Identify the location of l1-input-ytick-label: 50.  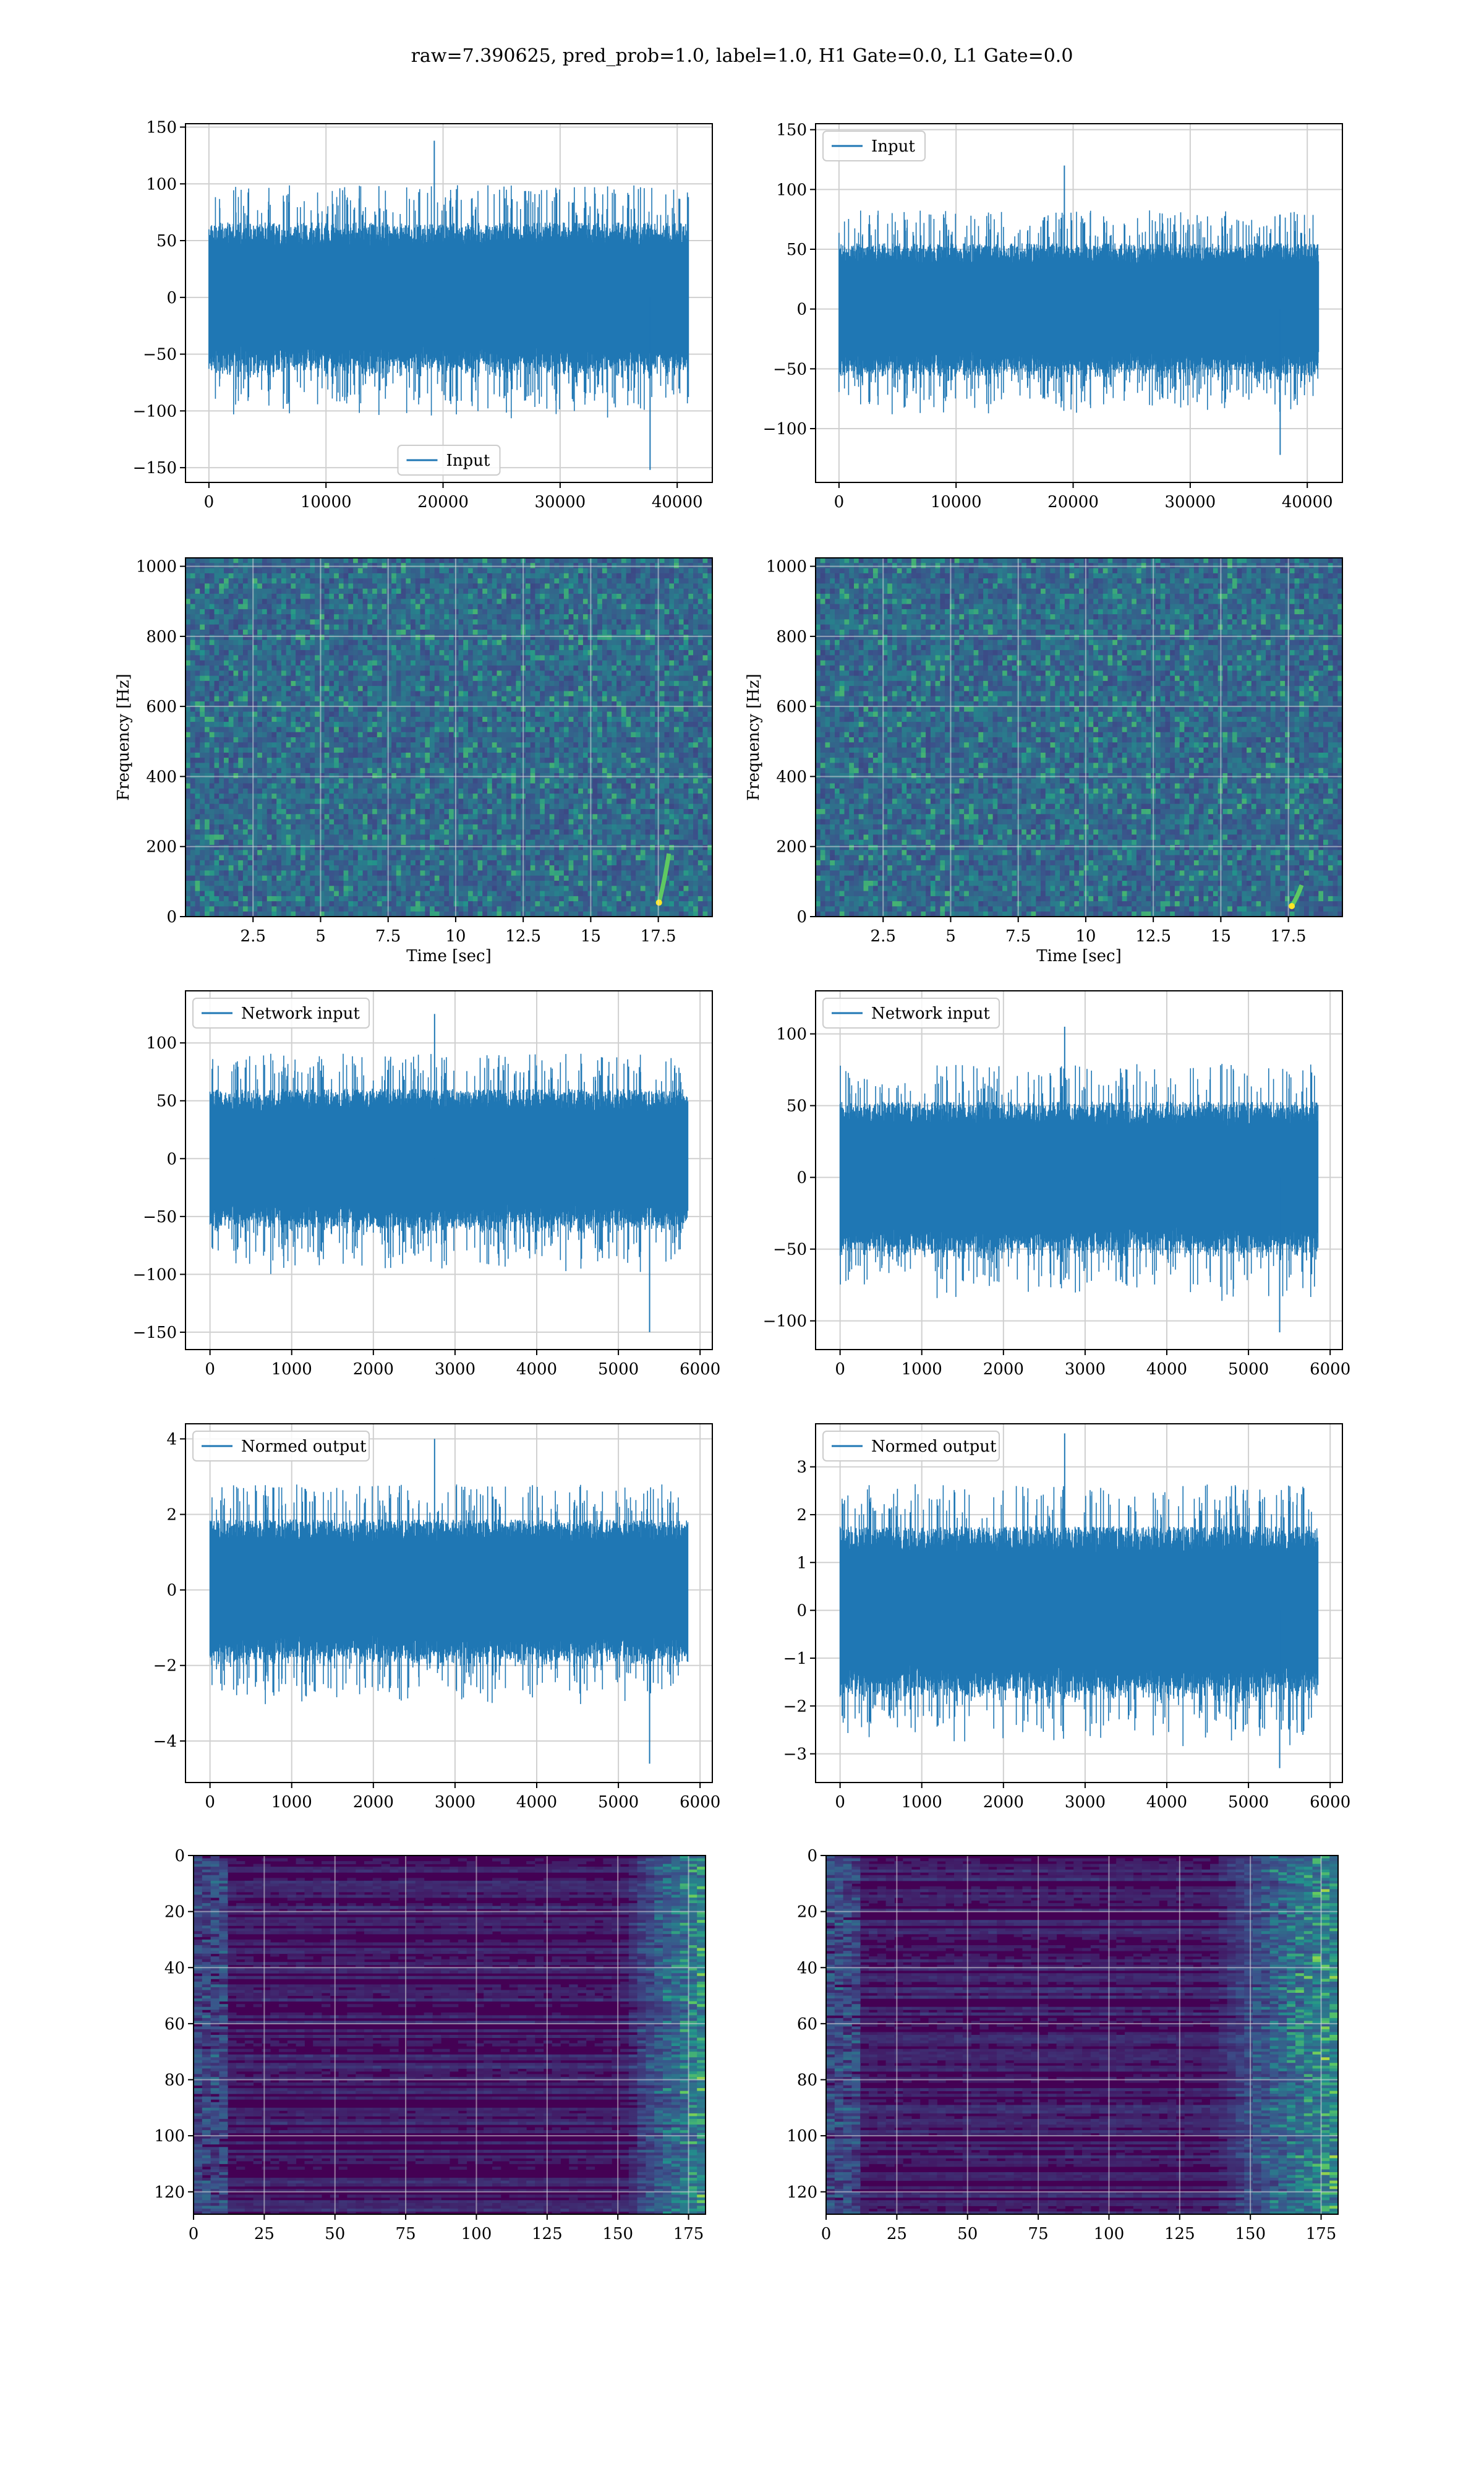
(797, 250).